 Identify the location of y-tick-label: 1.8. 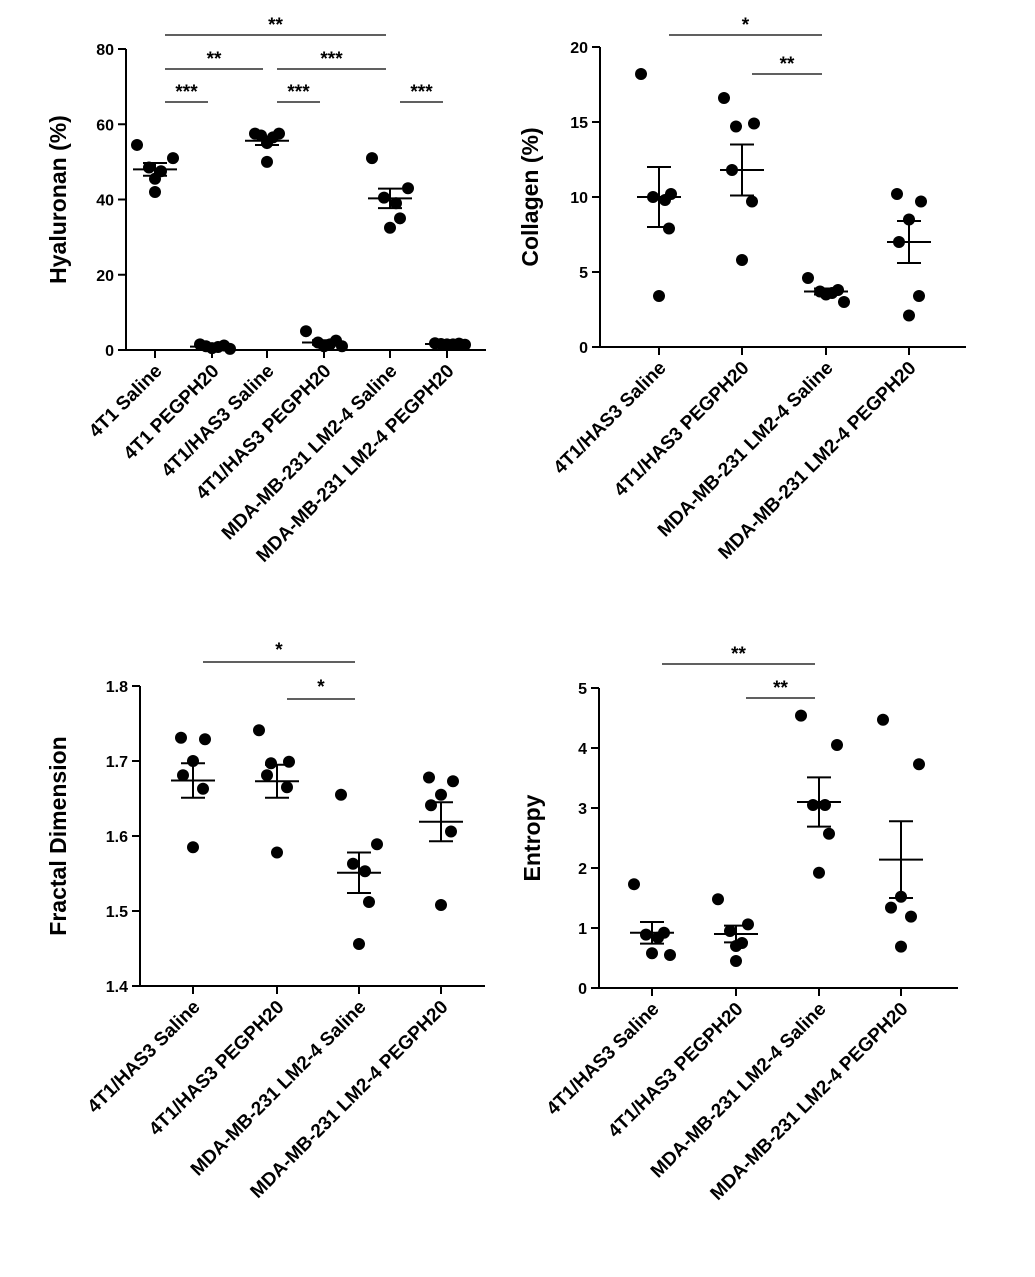
(117, 687).